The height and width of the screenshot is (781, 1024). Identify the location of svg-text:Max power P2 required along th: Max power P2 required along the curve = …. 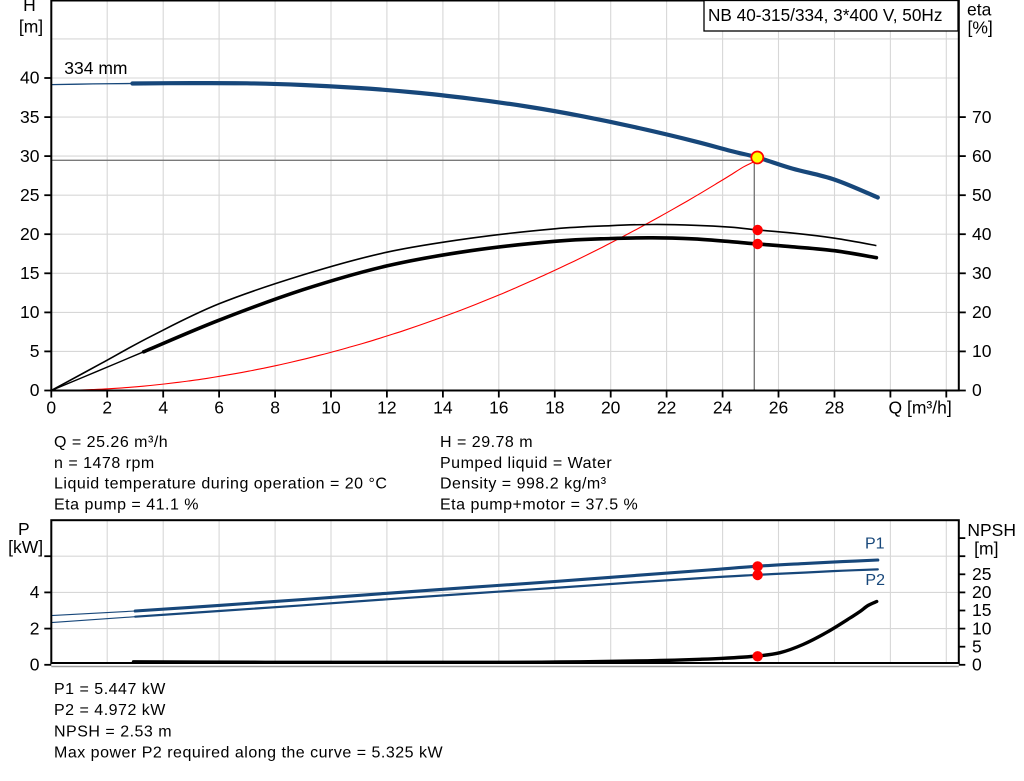
(248, 753).